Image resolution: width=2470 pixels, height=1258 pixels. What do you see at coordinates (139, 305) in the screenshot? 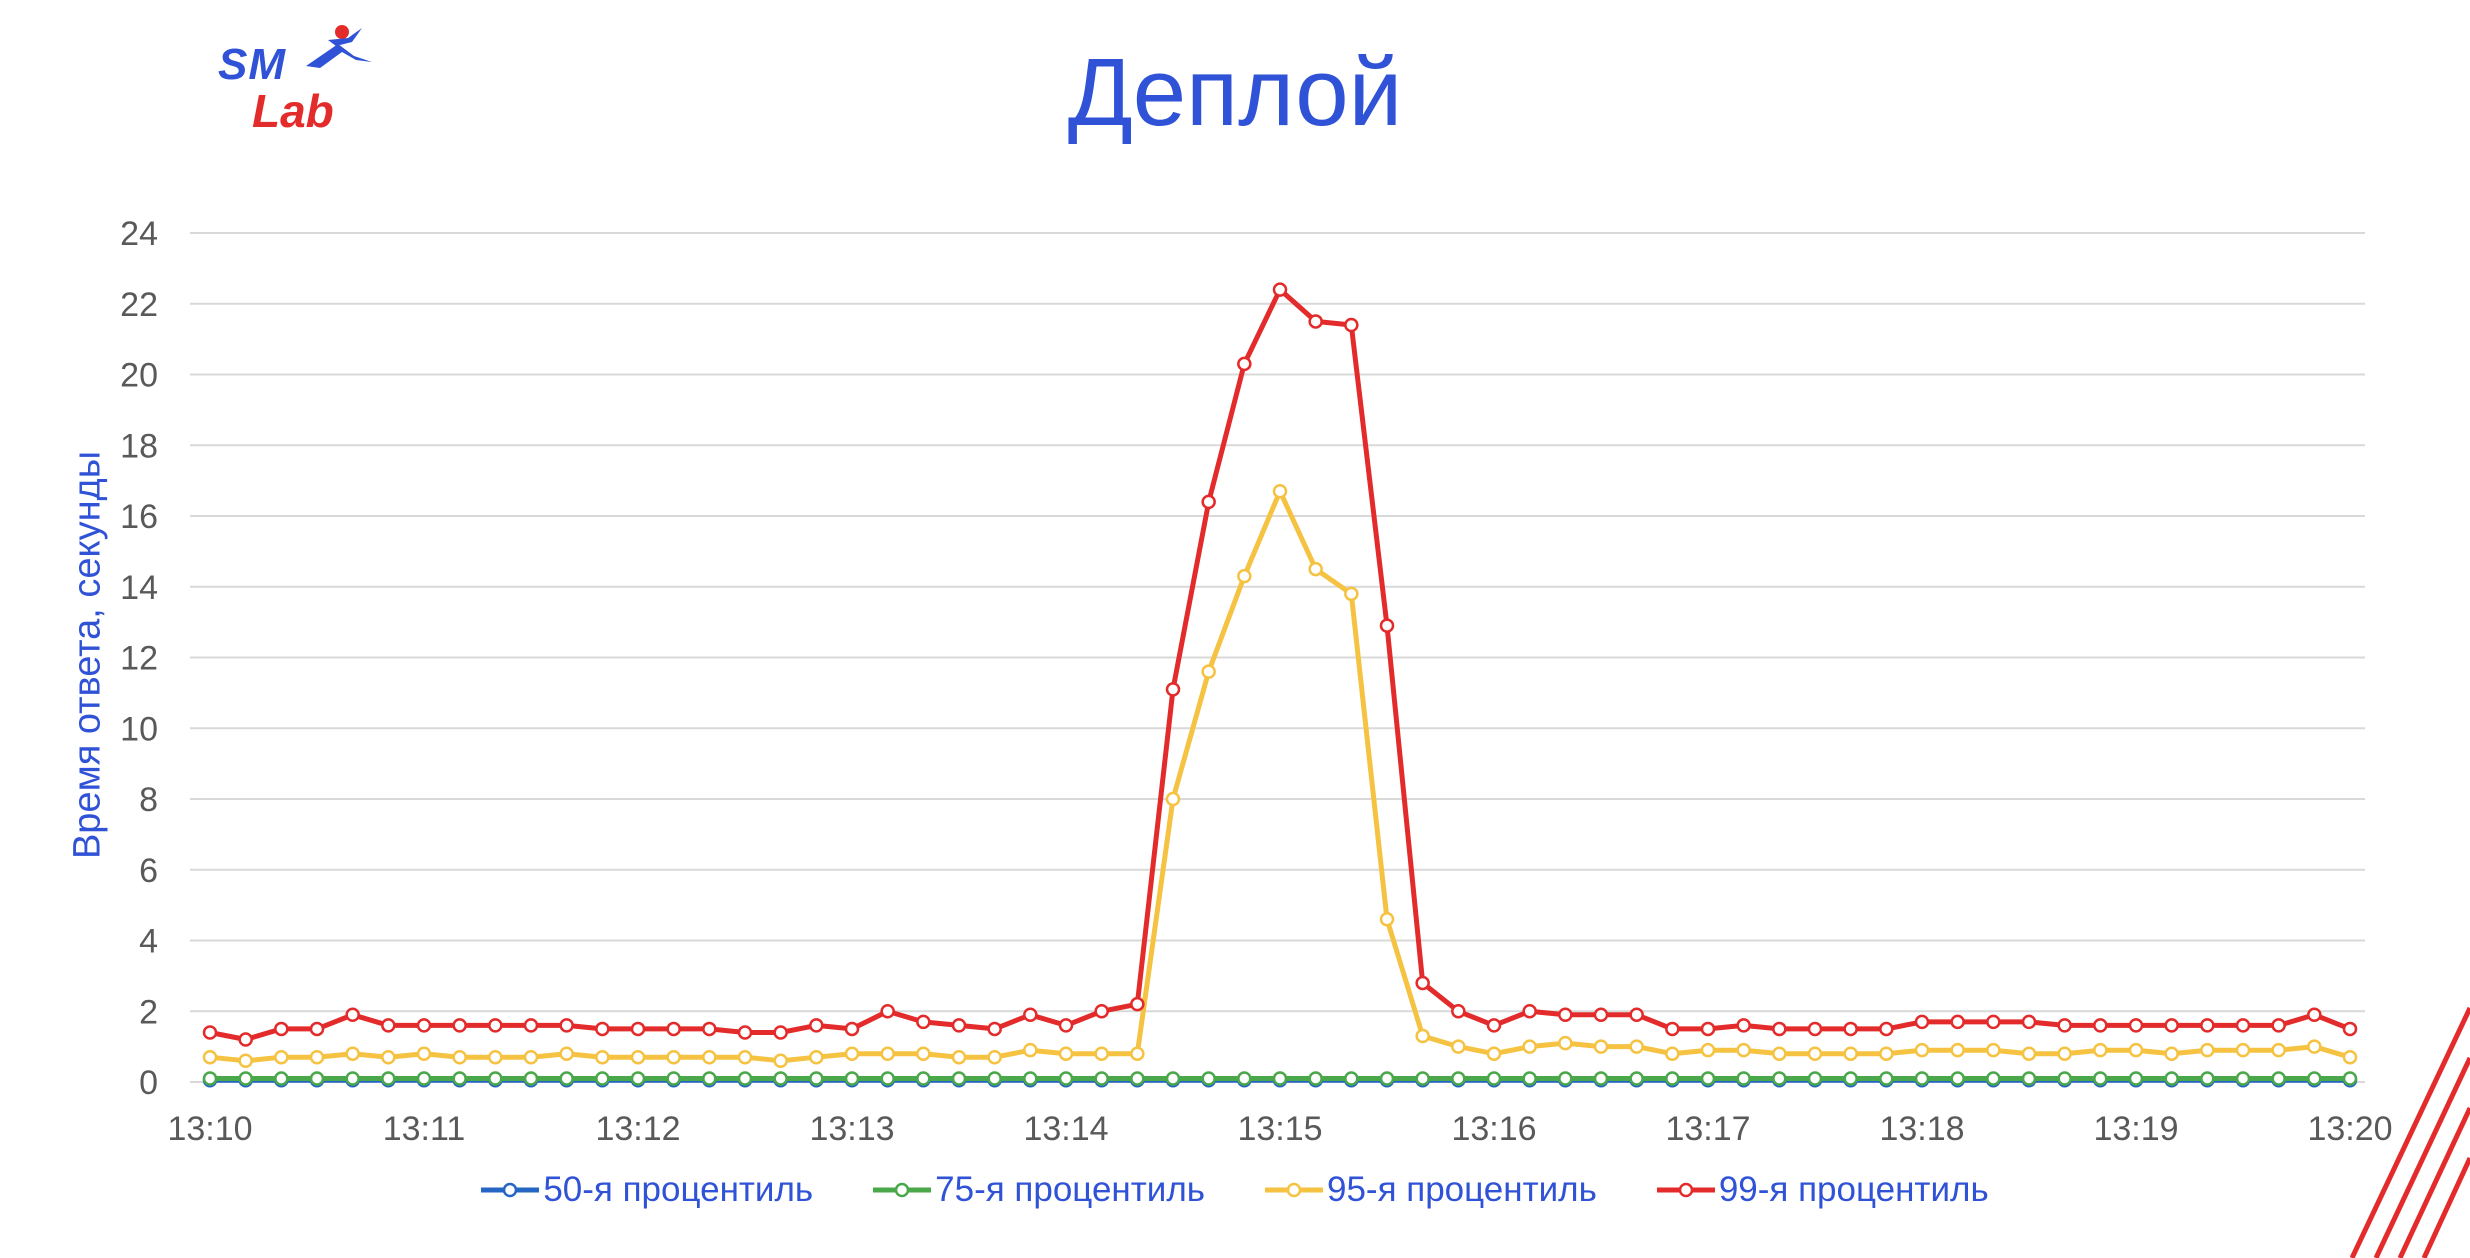
I see `y-tick-label: 22` at bounding box center [139, 305].